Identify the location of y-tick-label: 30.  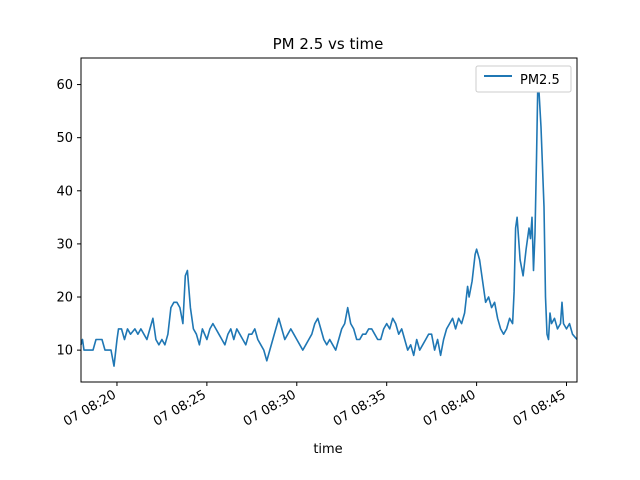
(64, 244).